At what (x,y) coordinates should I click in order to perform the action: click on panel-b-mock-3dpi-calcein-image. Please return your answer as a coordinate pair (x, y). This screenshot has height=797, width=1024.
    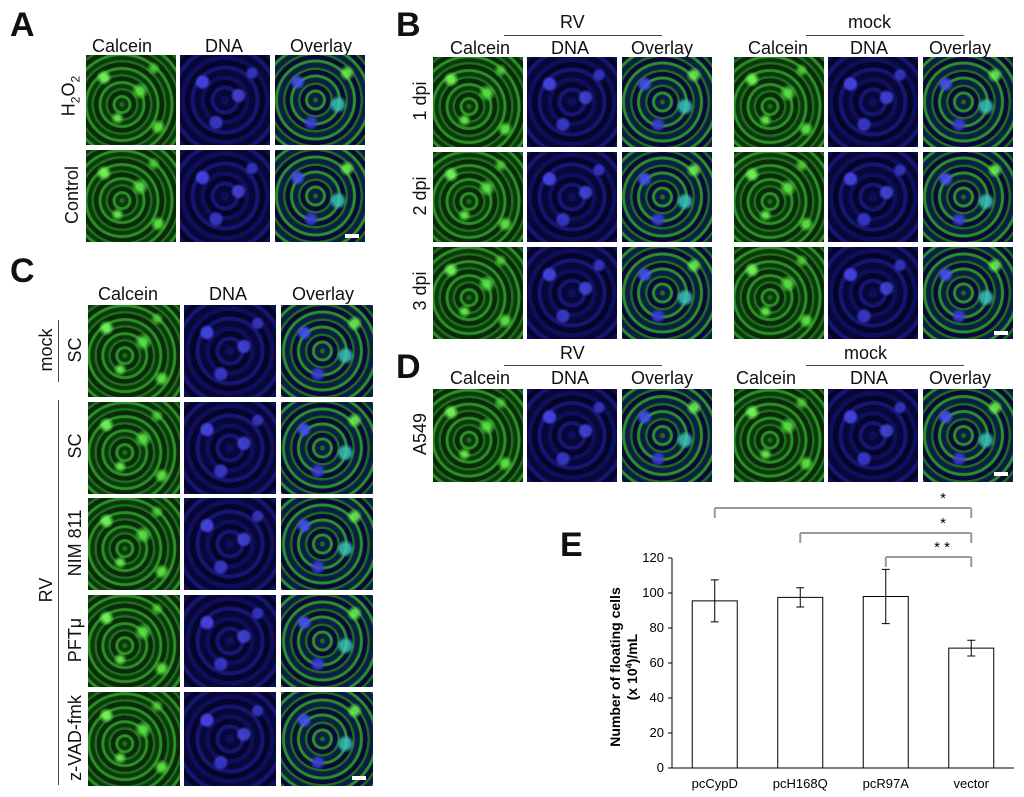
    Looking at the image, I should click on (779, 293).